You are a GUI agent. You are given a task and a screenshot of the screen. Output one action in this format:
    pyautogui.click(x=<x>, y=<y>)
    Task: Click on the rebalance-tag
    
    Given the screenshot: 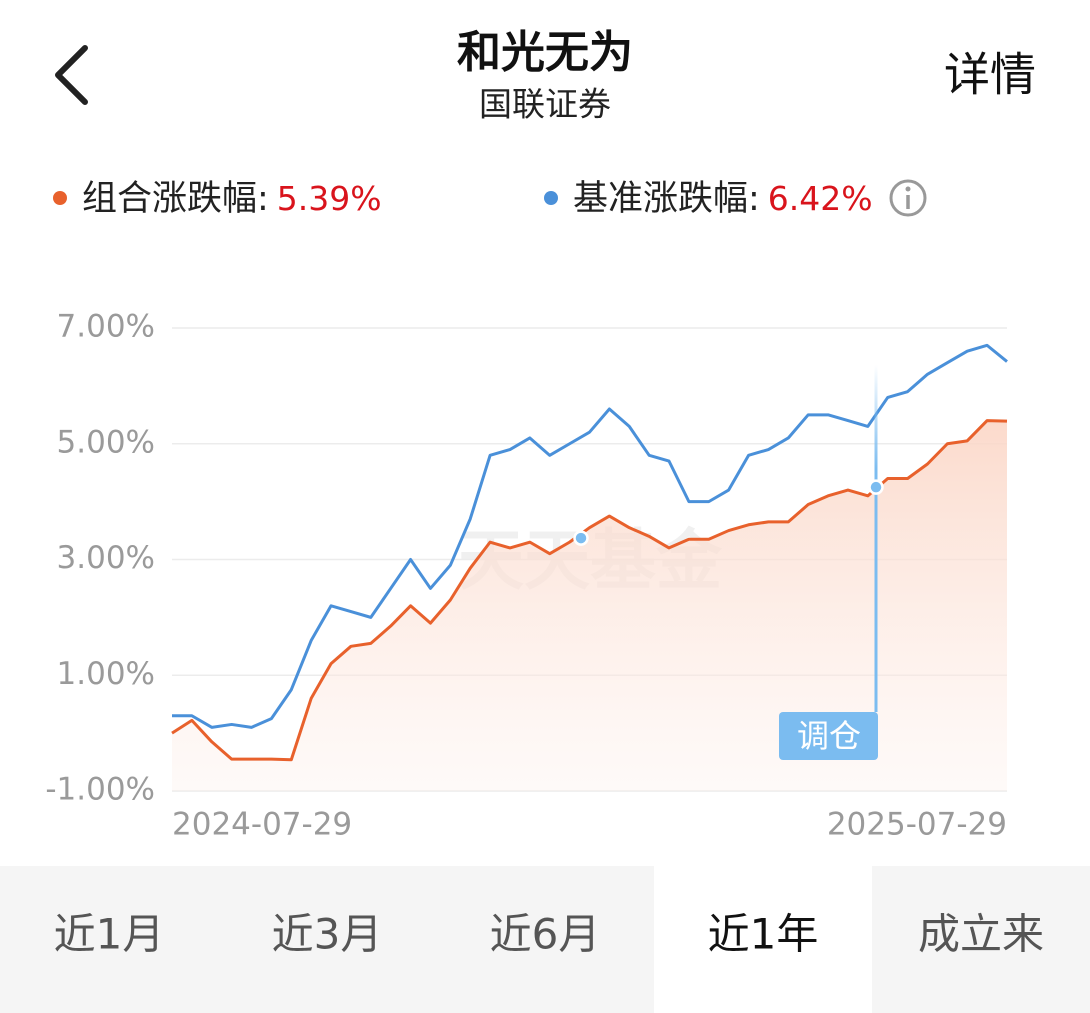 What is the action you would take?
    pyautogui.click(x=828, y=736)
    